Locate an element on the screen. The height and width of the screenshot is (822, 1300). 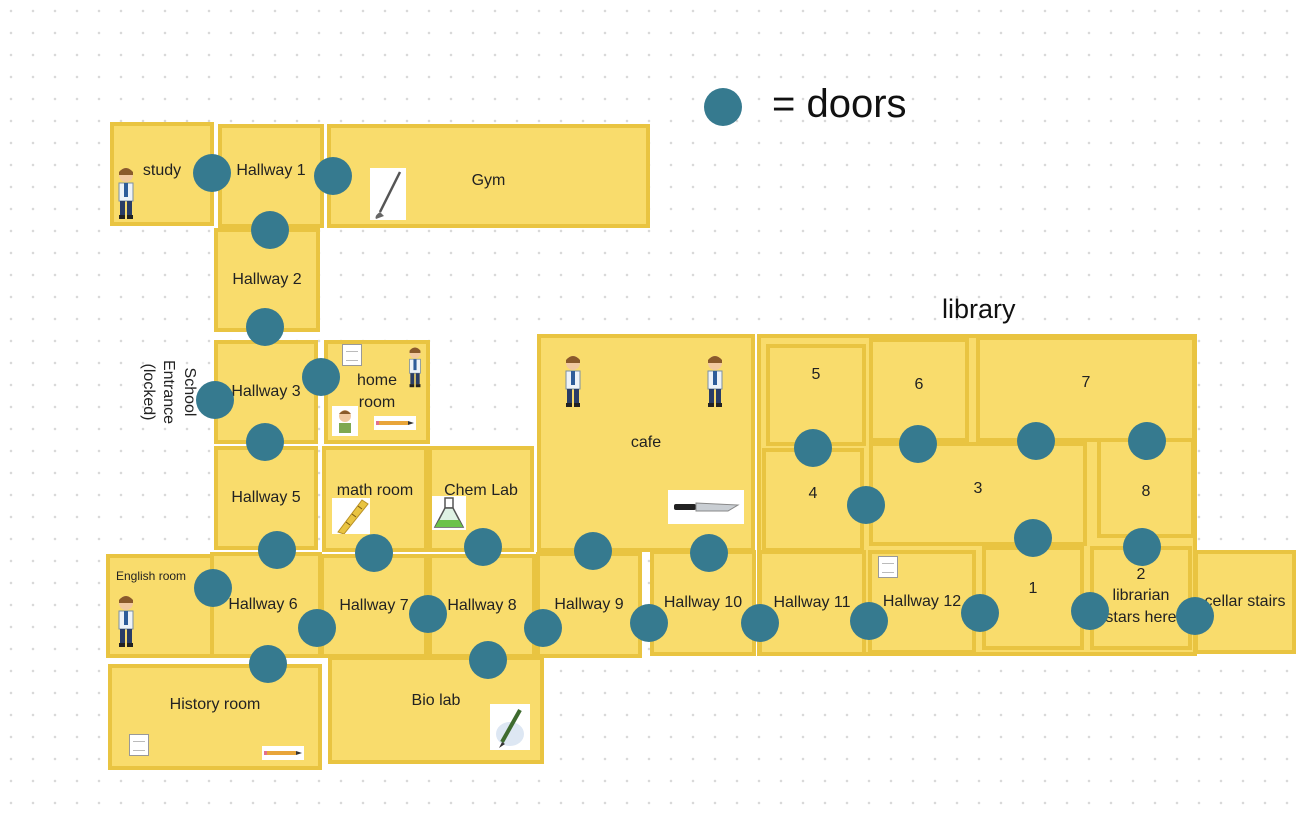
room-label: Hallway 9 is located at coordinates (589, 605).